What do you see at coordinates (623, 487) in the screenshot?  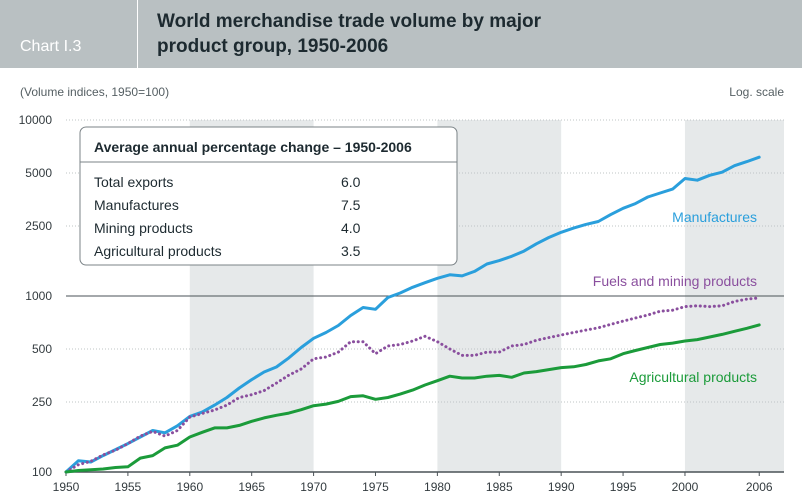 I see `x-tick-label: 1995` at bounding box center [623, 487].